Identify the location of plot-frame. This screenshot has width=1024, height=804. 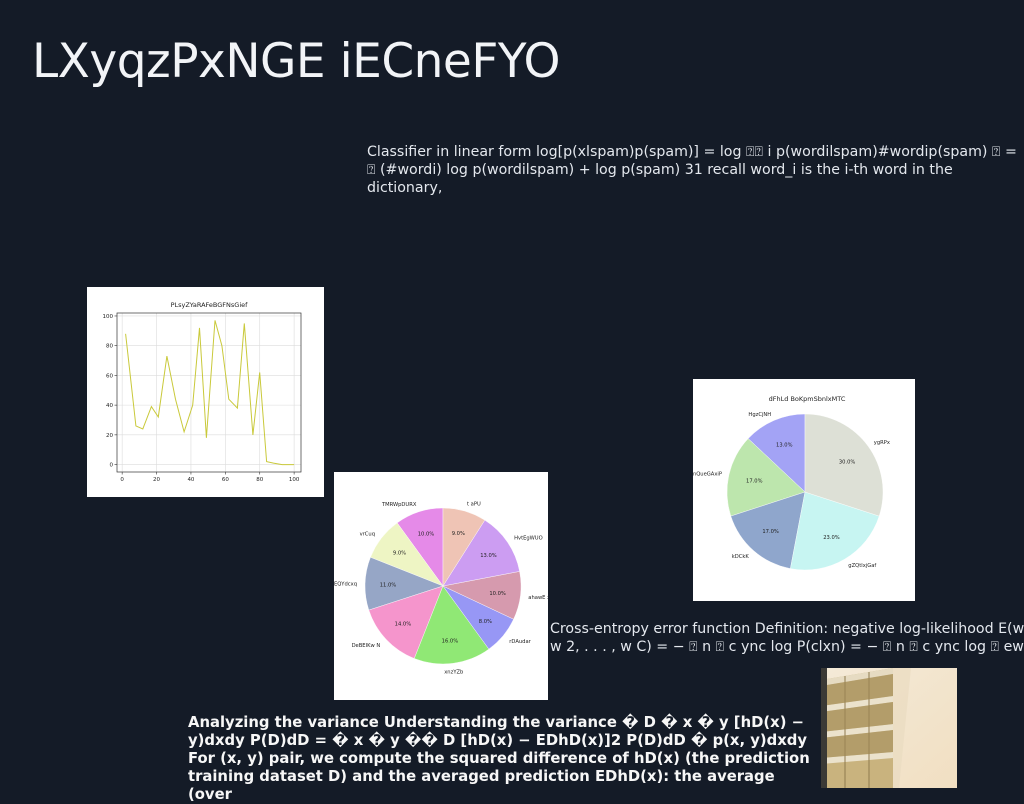
(209, 392).